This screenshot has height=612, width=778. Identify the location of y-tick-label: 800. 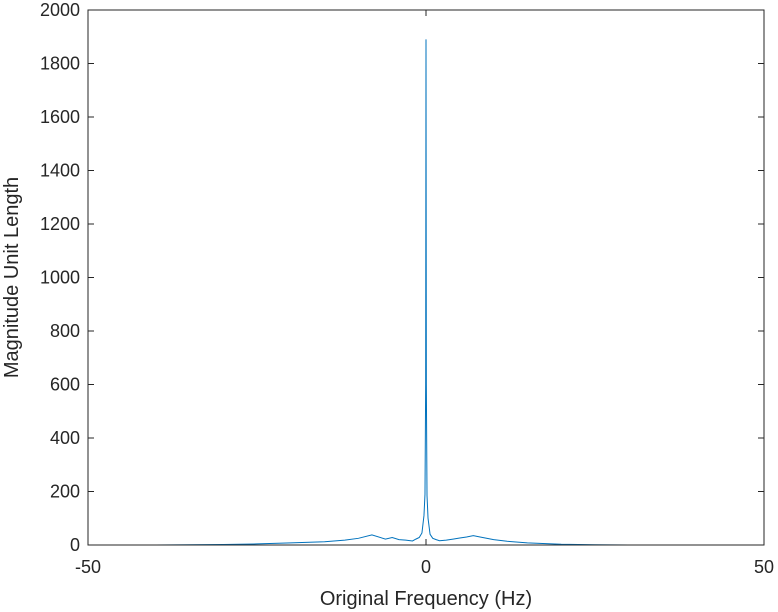
(65, 331).